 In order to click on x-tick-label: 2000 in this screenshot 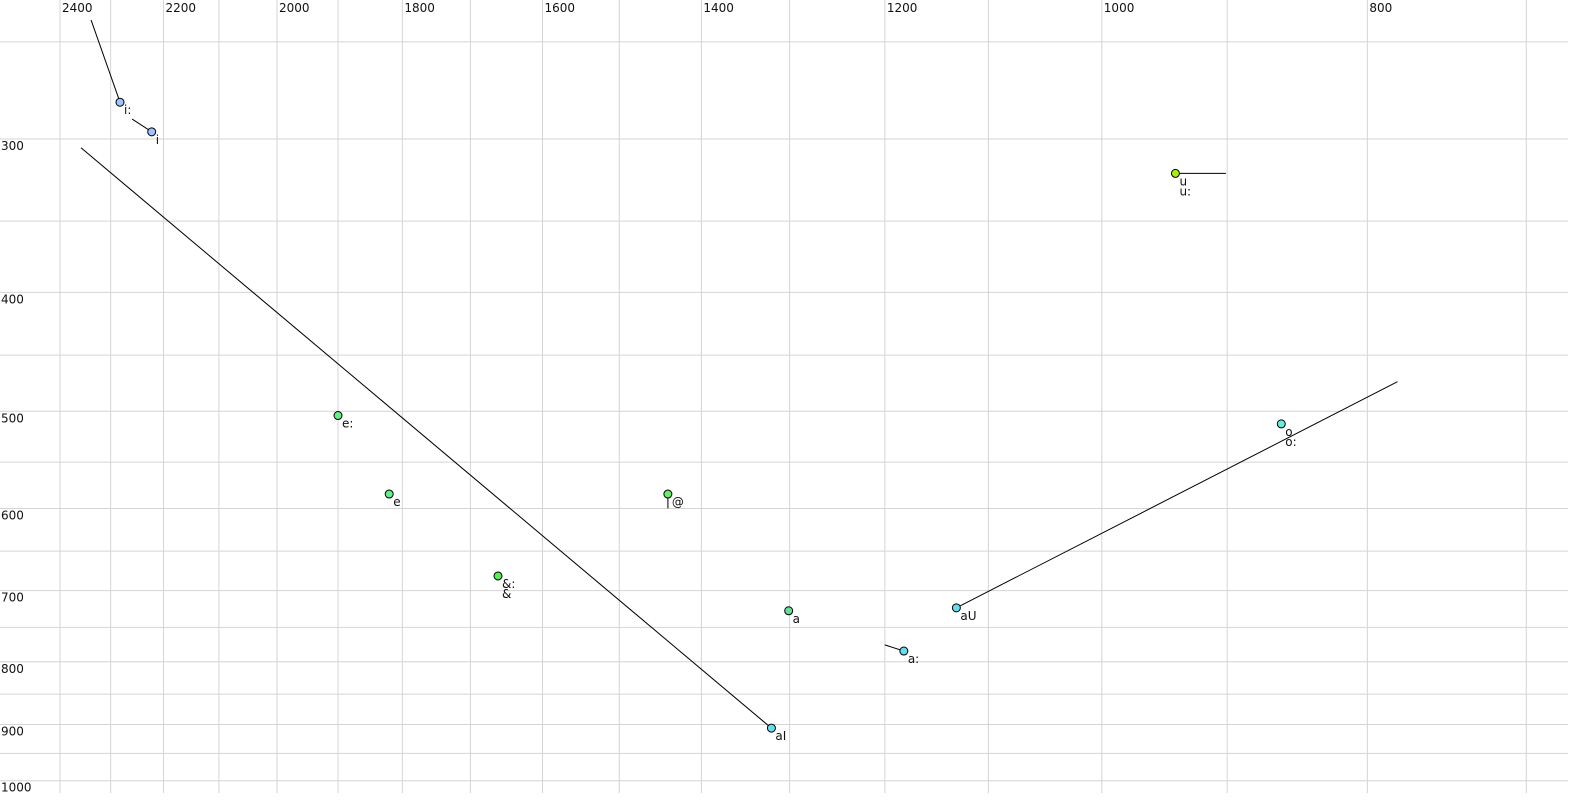, I will do `click(294, 8)`.